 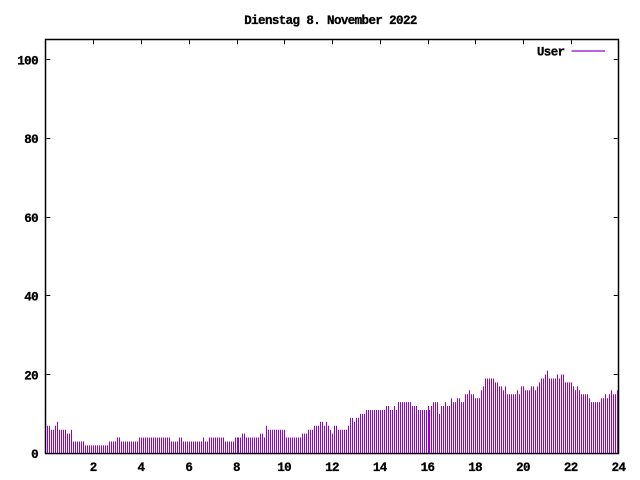 What do you see at coordinates (428, 468) in the screenshot?
I see `svg-text: 16` at bounding box center [428, 468].